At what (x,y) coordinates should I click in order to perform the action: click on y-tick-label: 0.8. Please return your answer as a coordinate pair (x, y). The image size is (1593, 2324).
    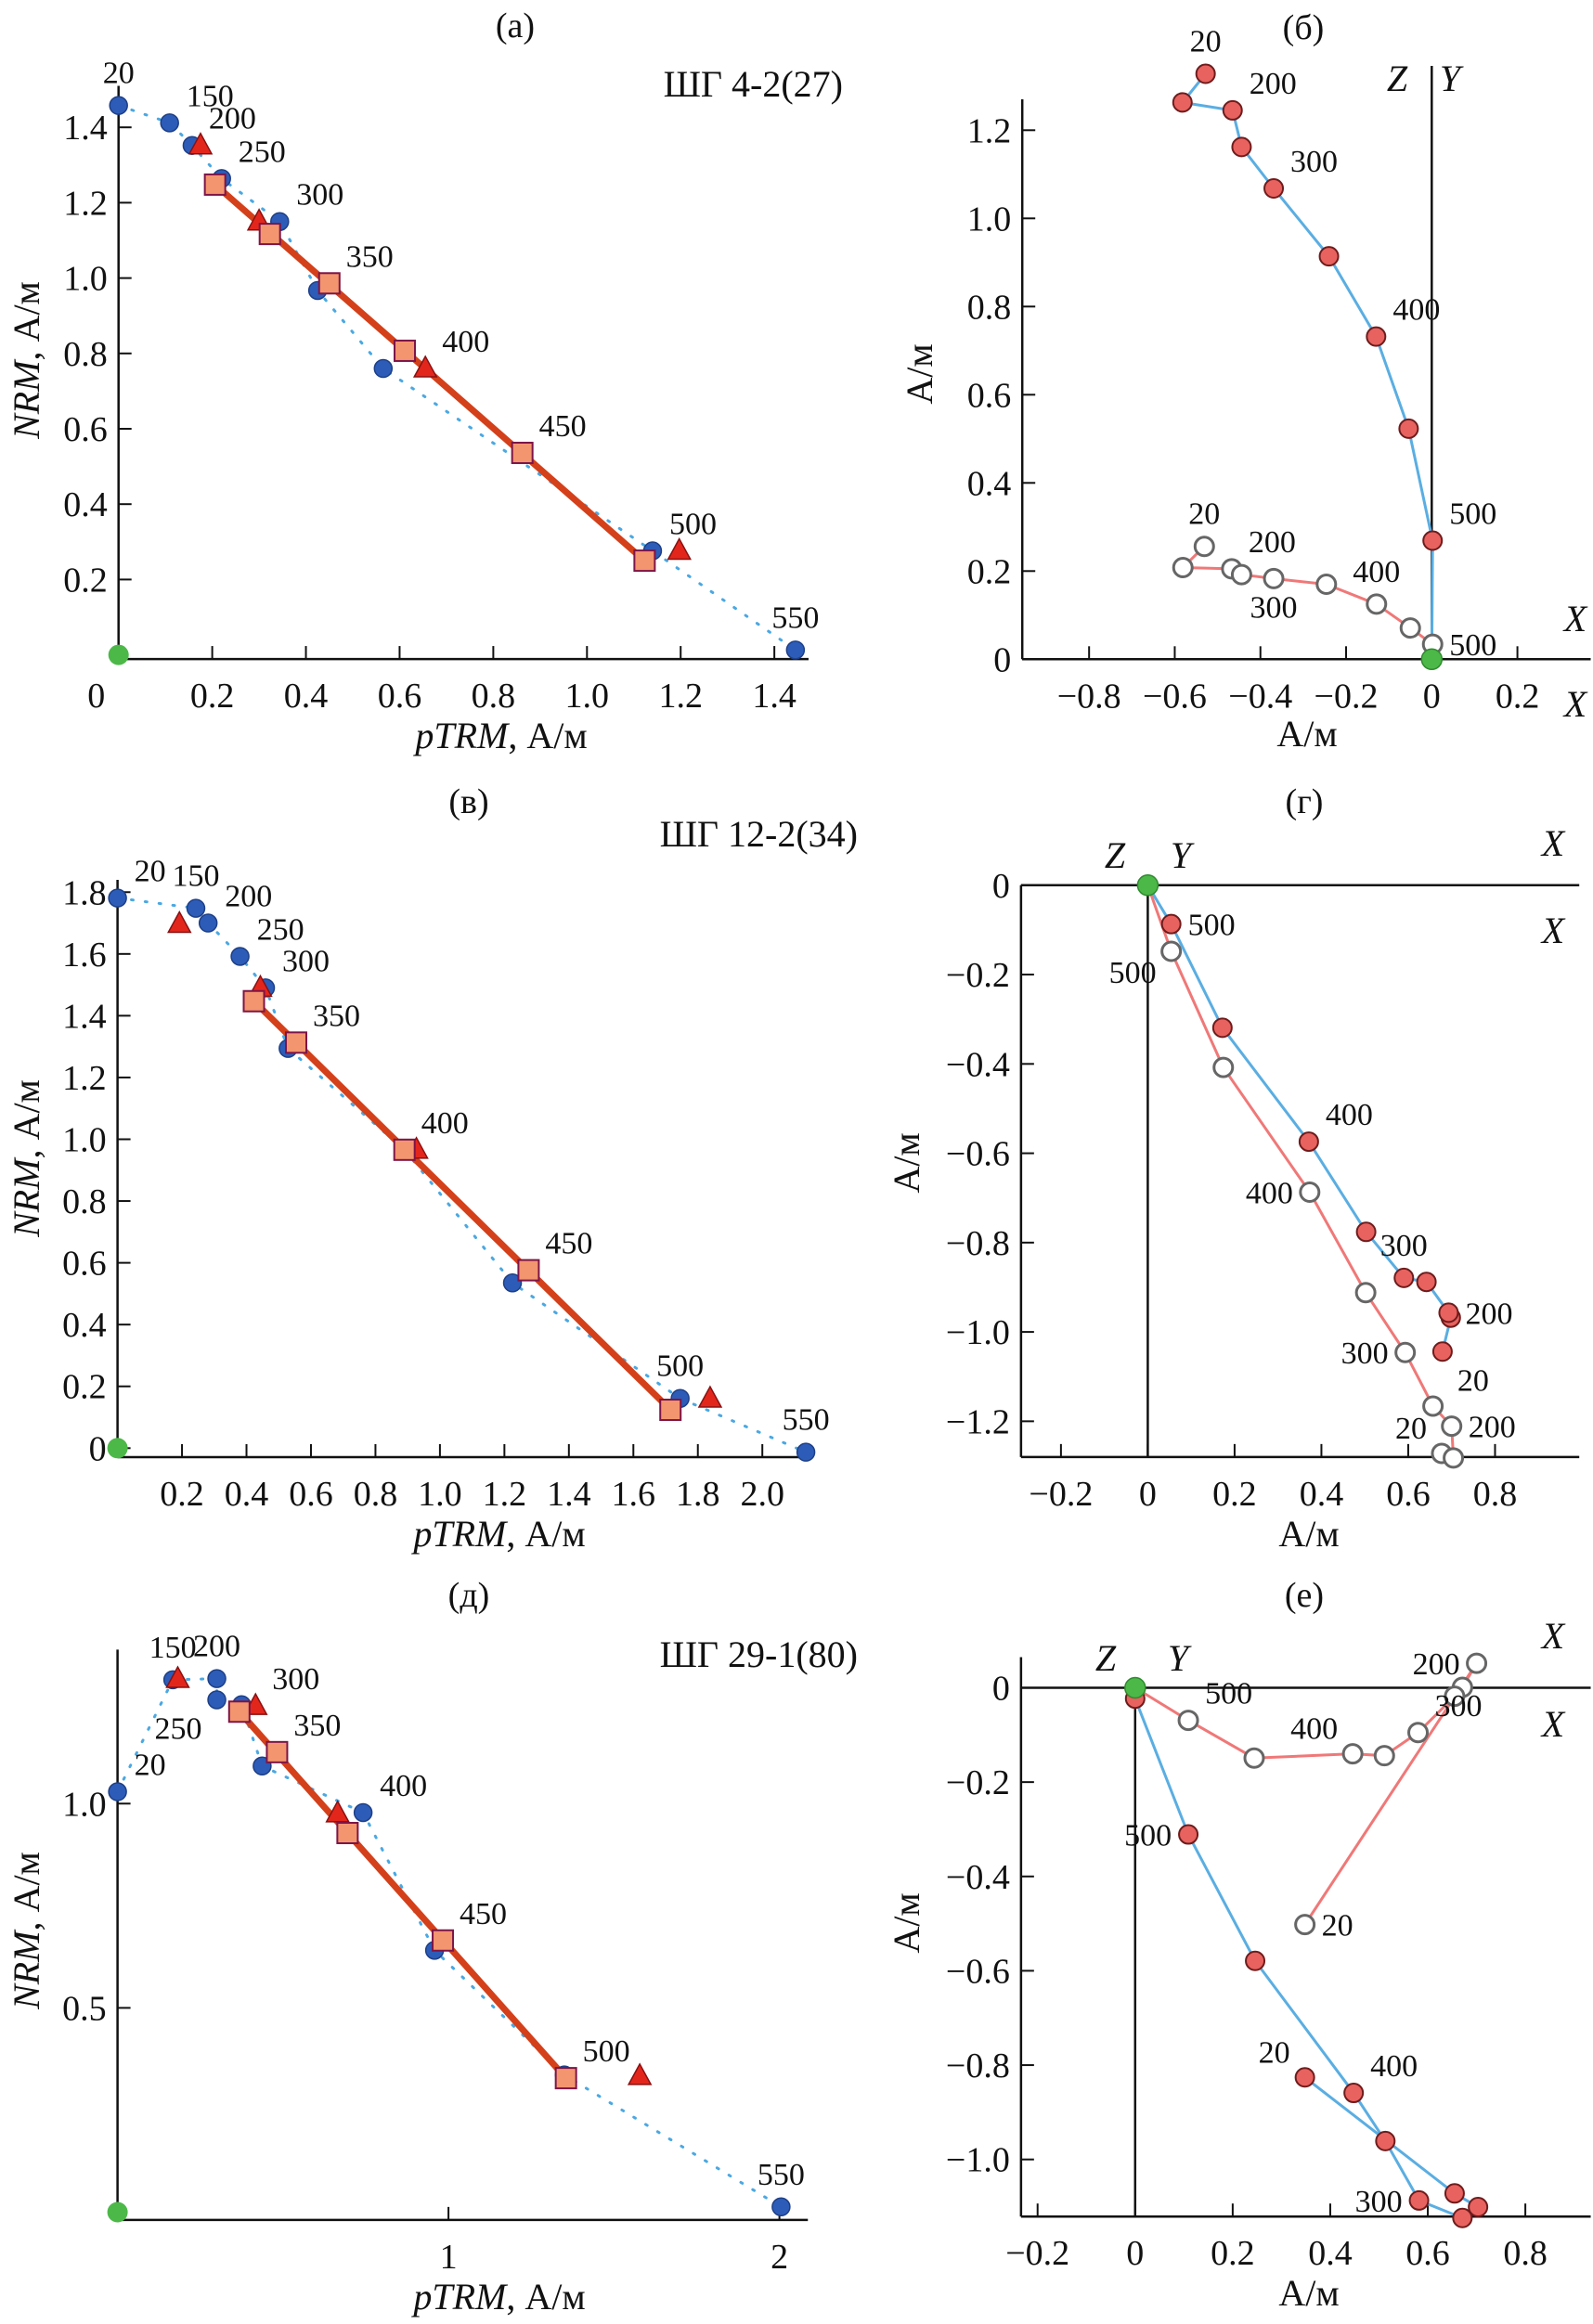
    Looking at the image, I should click on (85, 354).